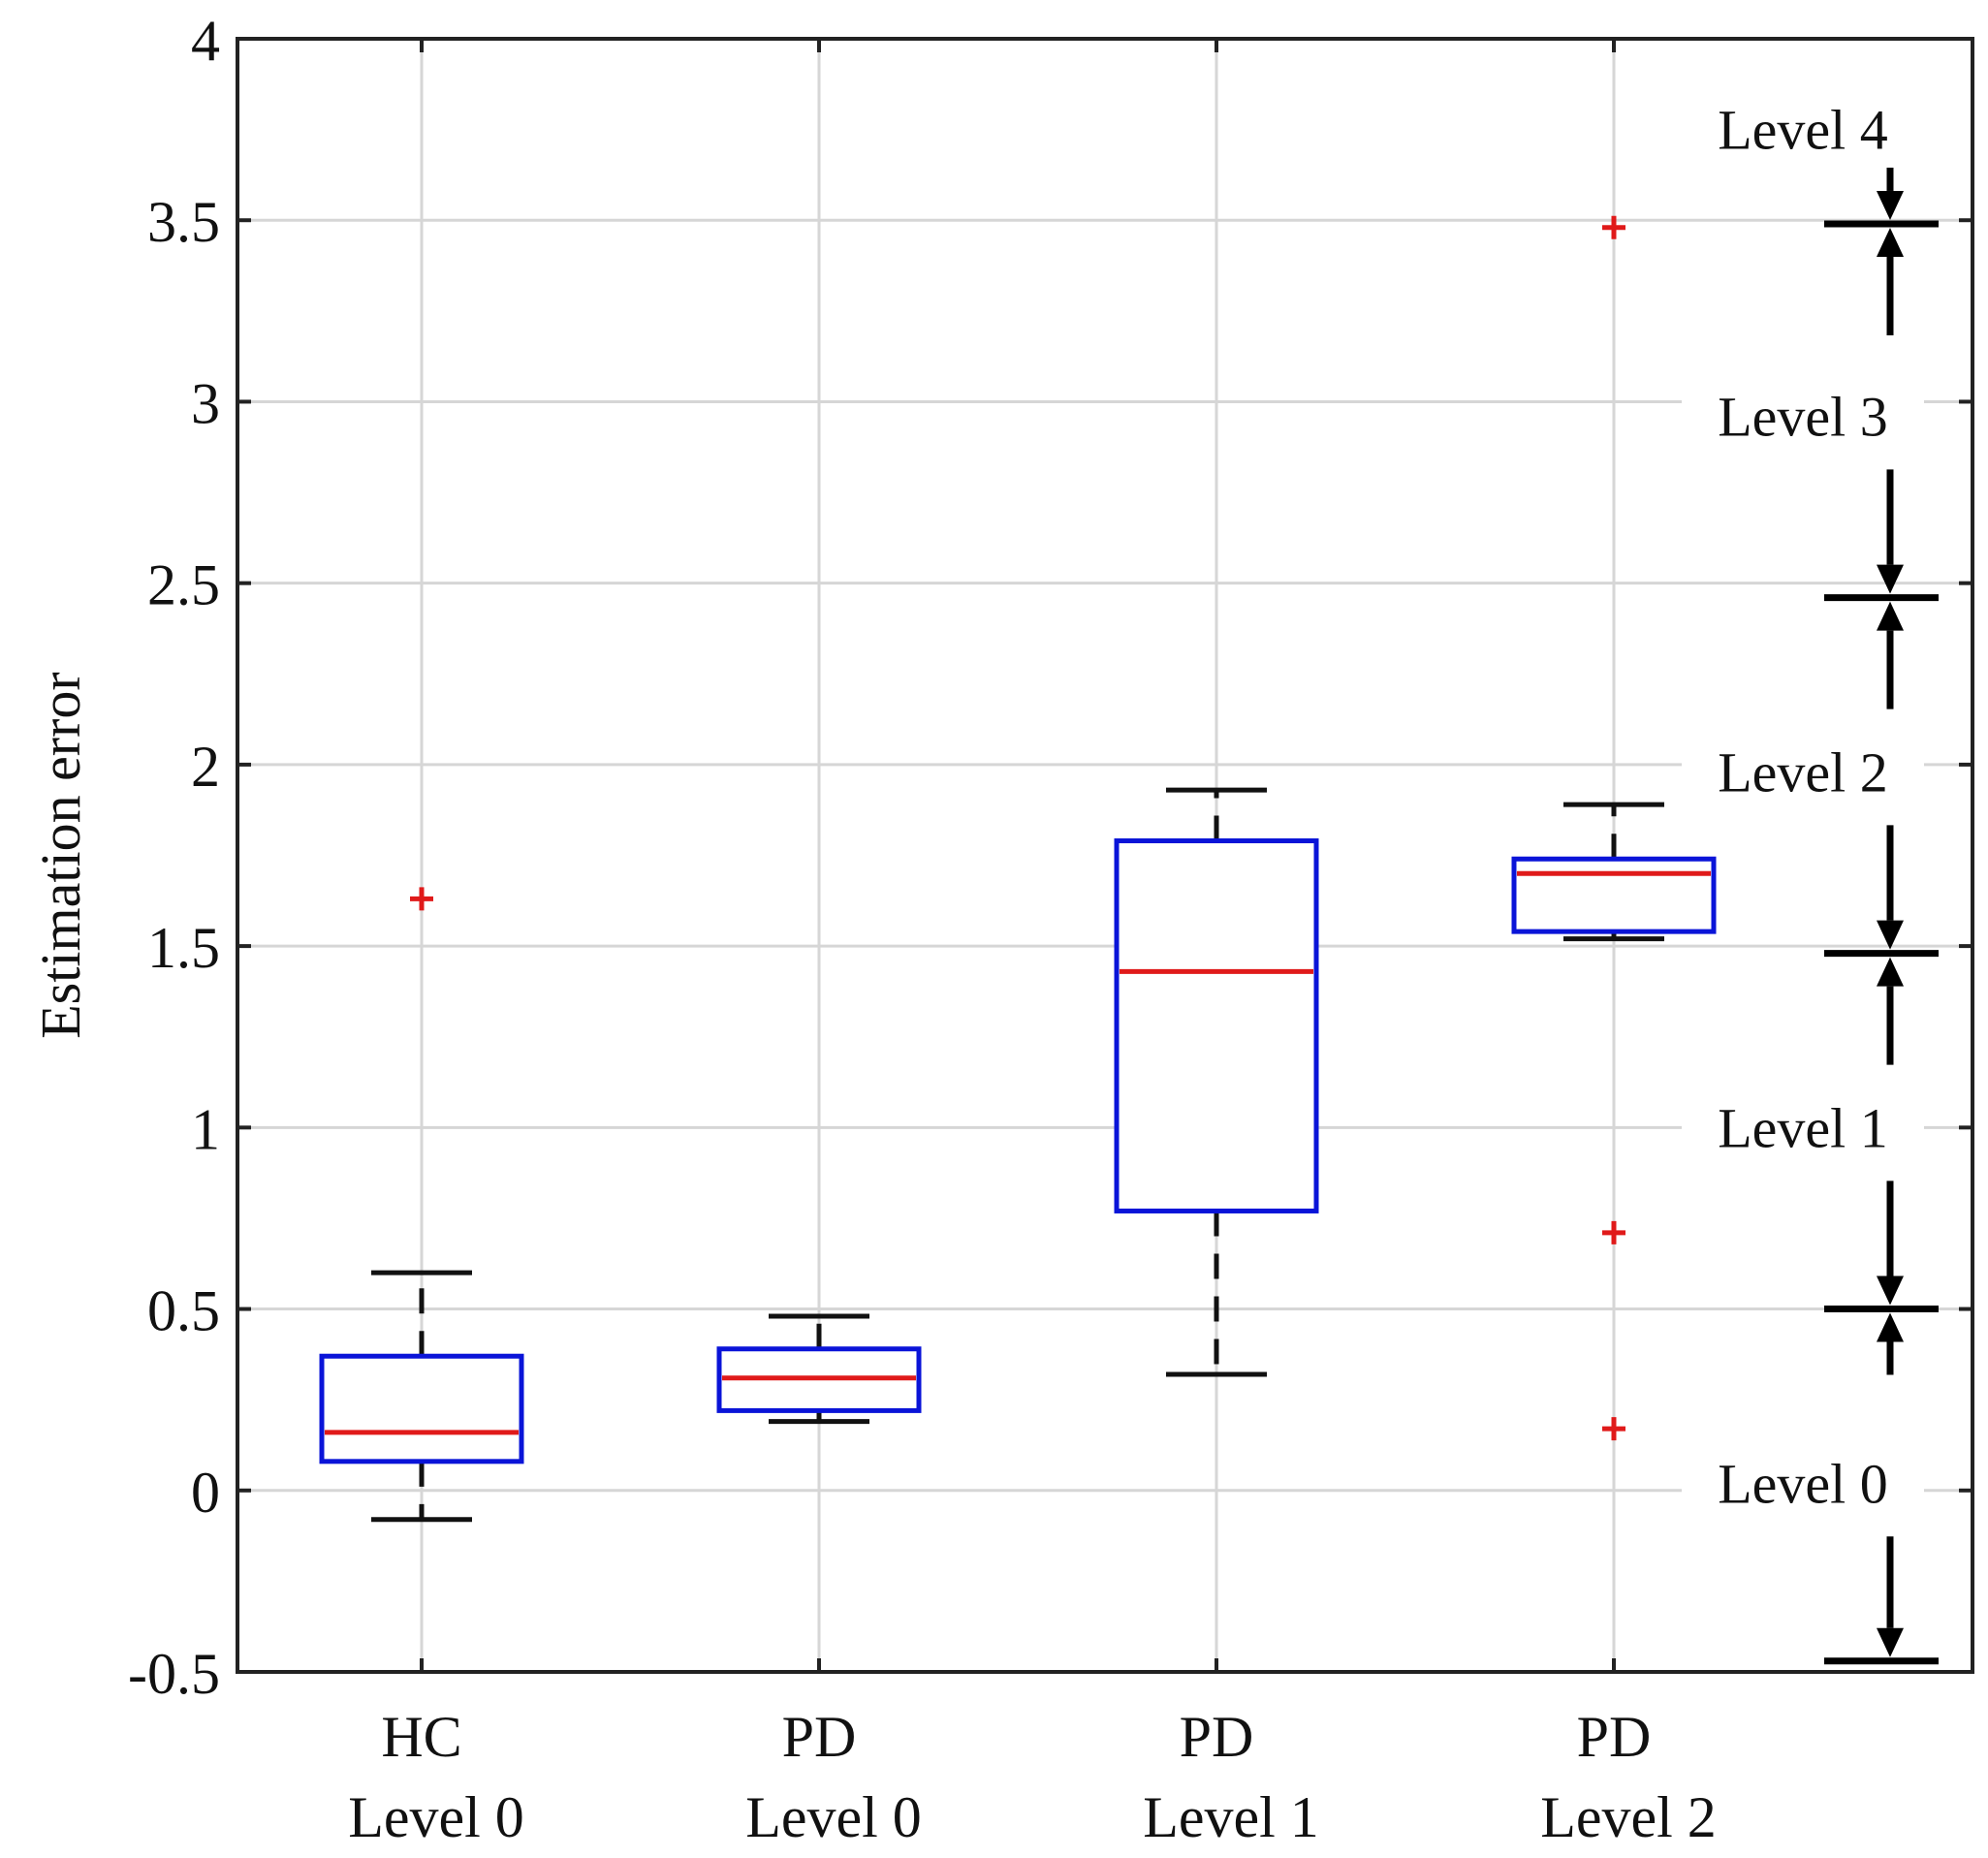  Describe the element at coordinates (1890, 242) in the screenshot. I see `level3-up-arrow-head` at that location.